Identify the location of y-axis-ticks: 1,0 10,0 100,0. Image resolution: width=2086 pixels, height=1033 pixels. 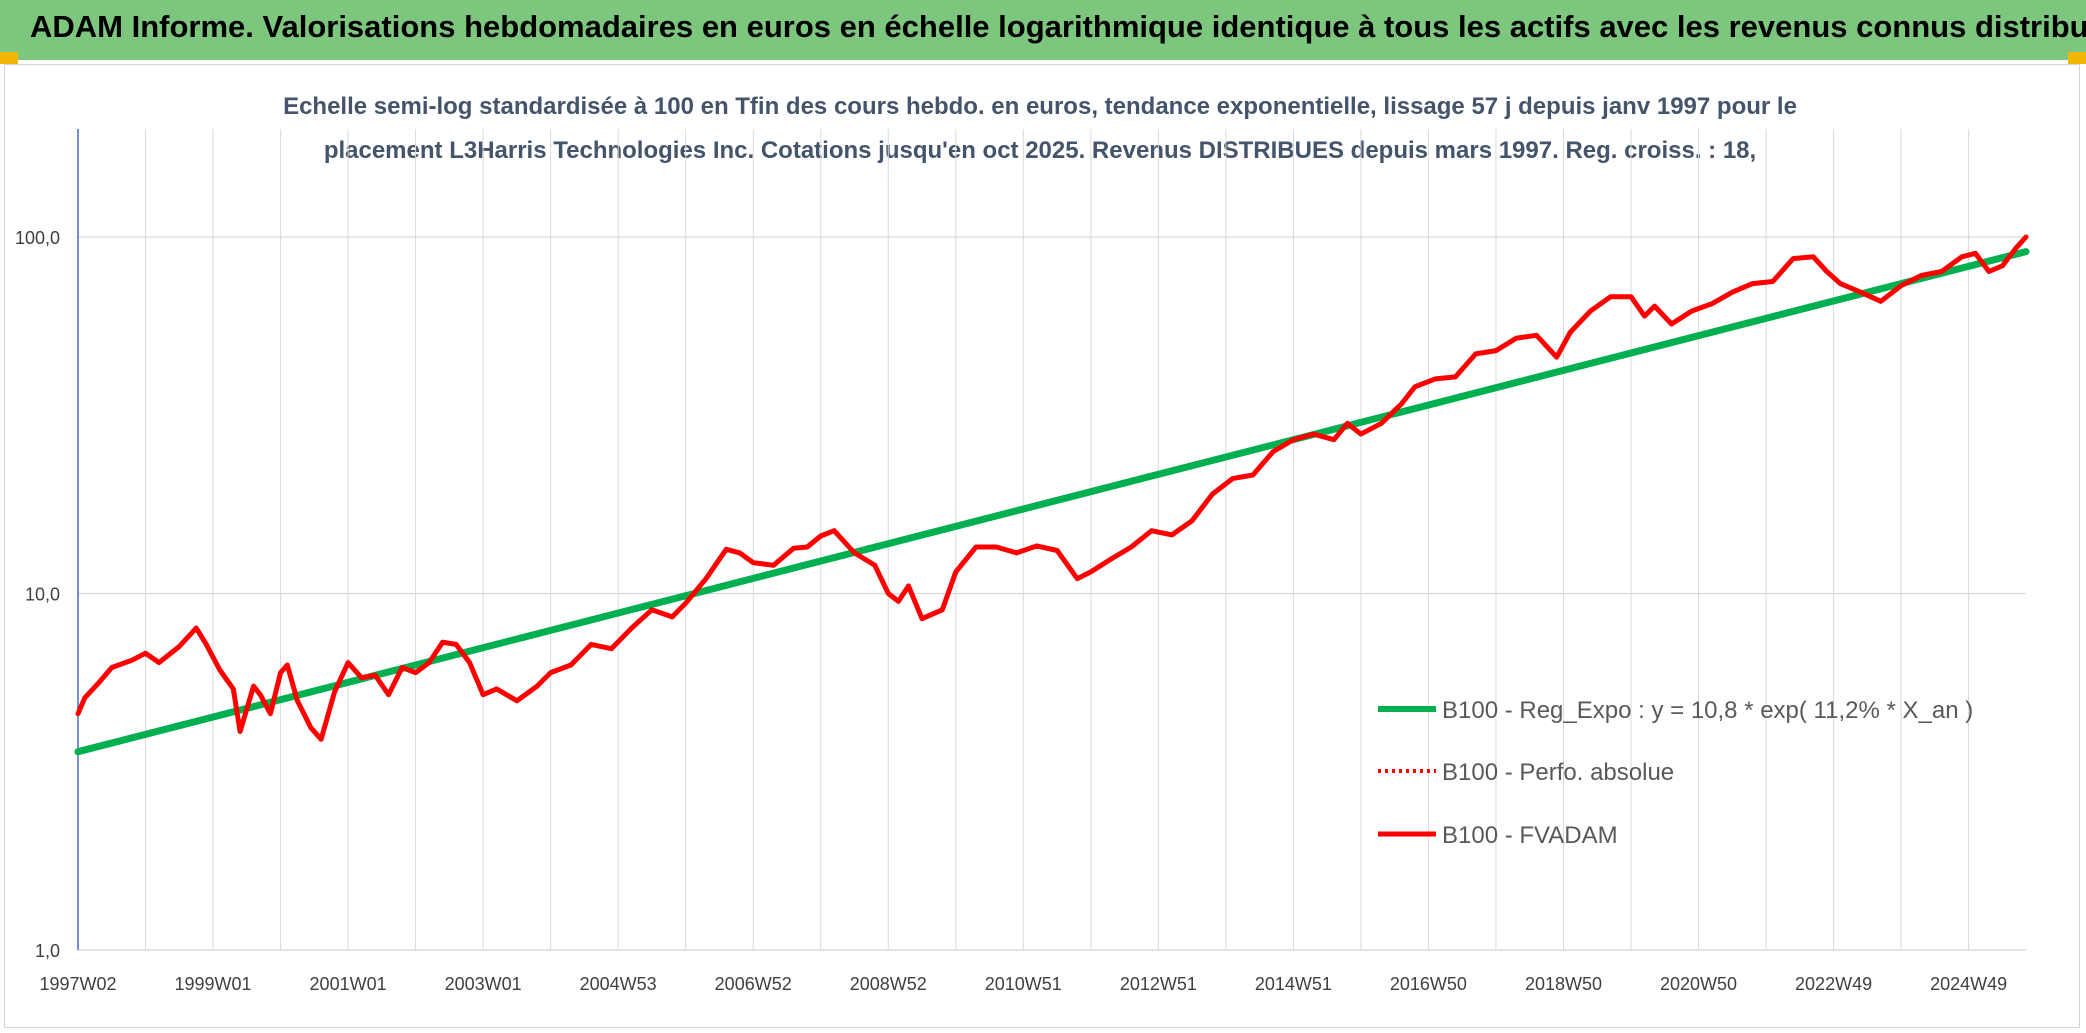
(37, 594).